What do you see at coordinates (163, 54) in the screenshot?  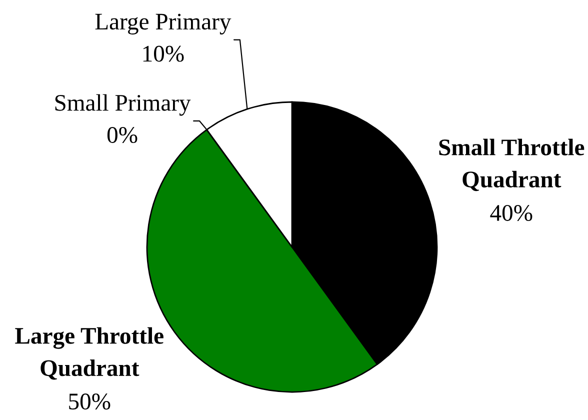 I see `data-label: 10%` at bounding box center [163, 54].